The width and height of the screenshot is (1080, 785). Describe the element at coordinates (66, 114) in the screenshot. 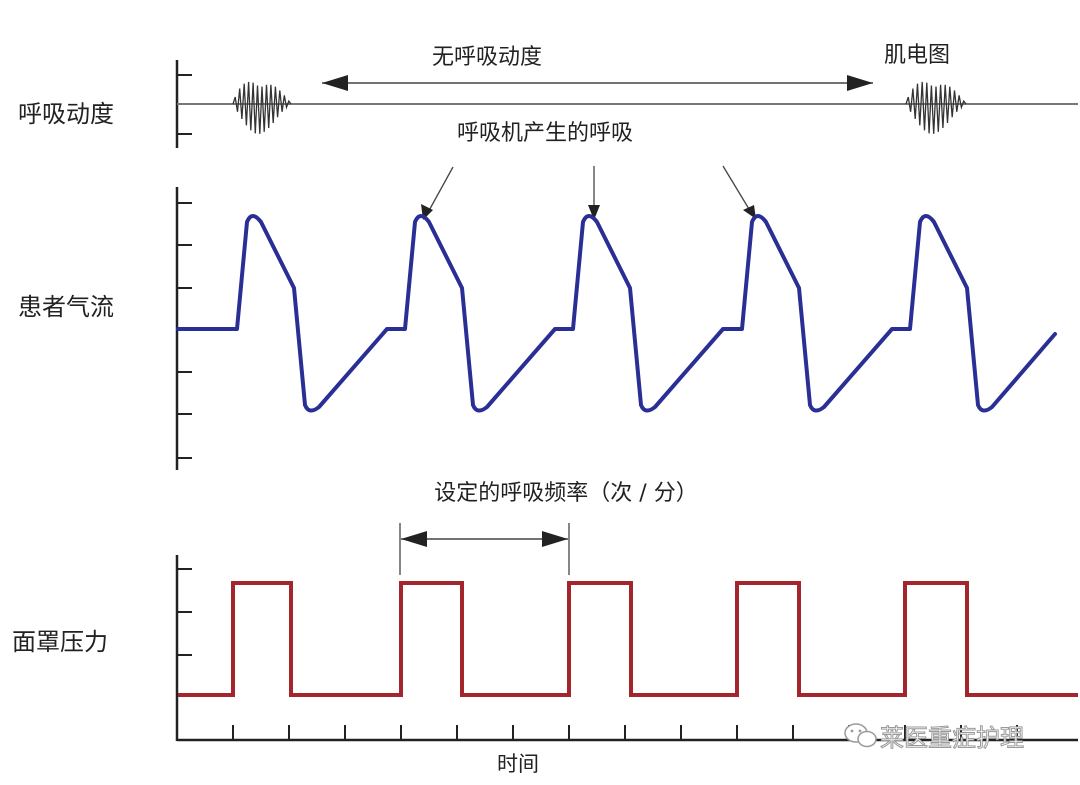

I see `row-label-resp: 呼吸动度` at that location.